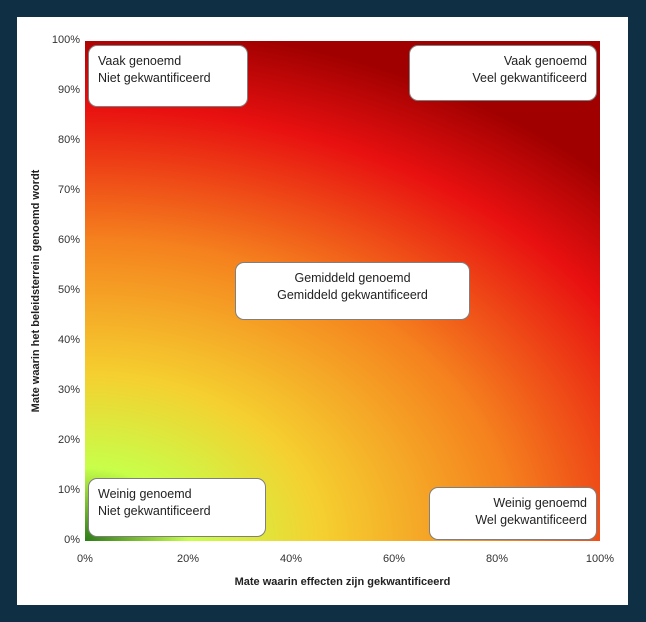  What do you see at coordinates (352, 278) in the screenshot?
I see `annotation-center-line1: Gemiddeld genoemd` at bounding box center [352, 278].